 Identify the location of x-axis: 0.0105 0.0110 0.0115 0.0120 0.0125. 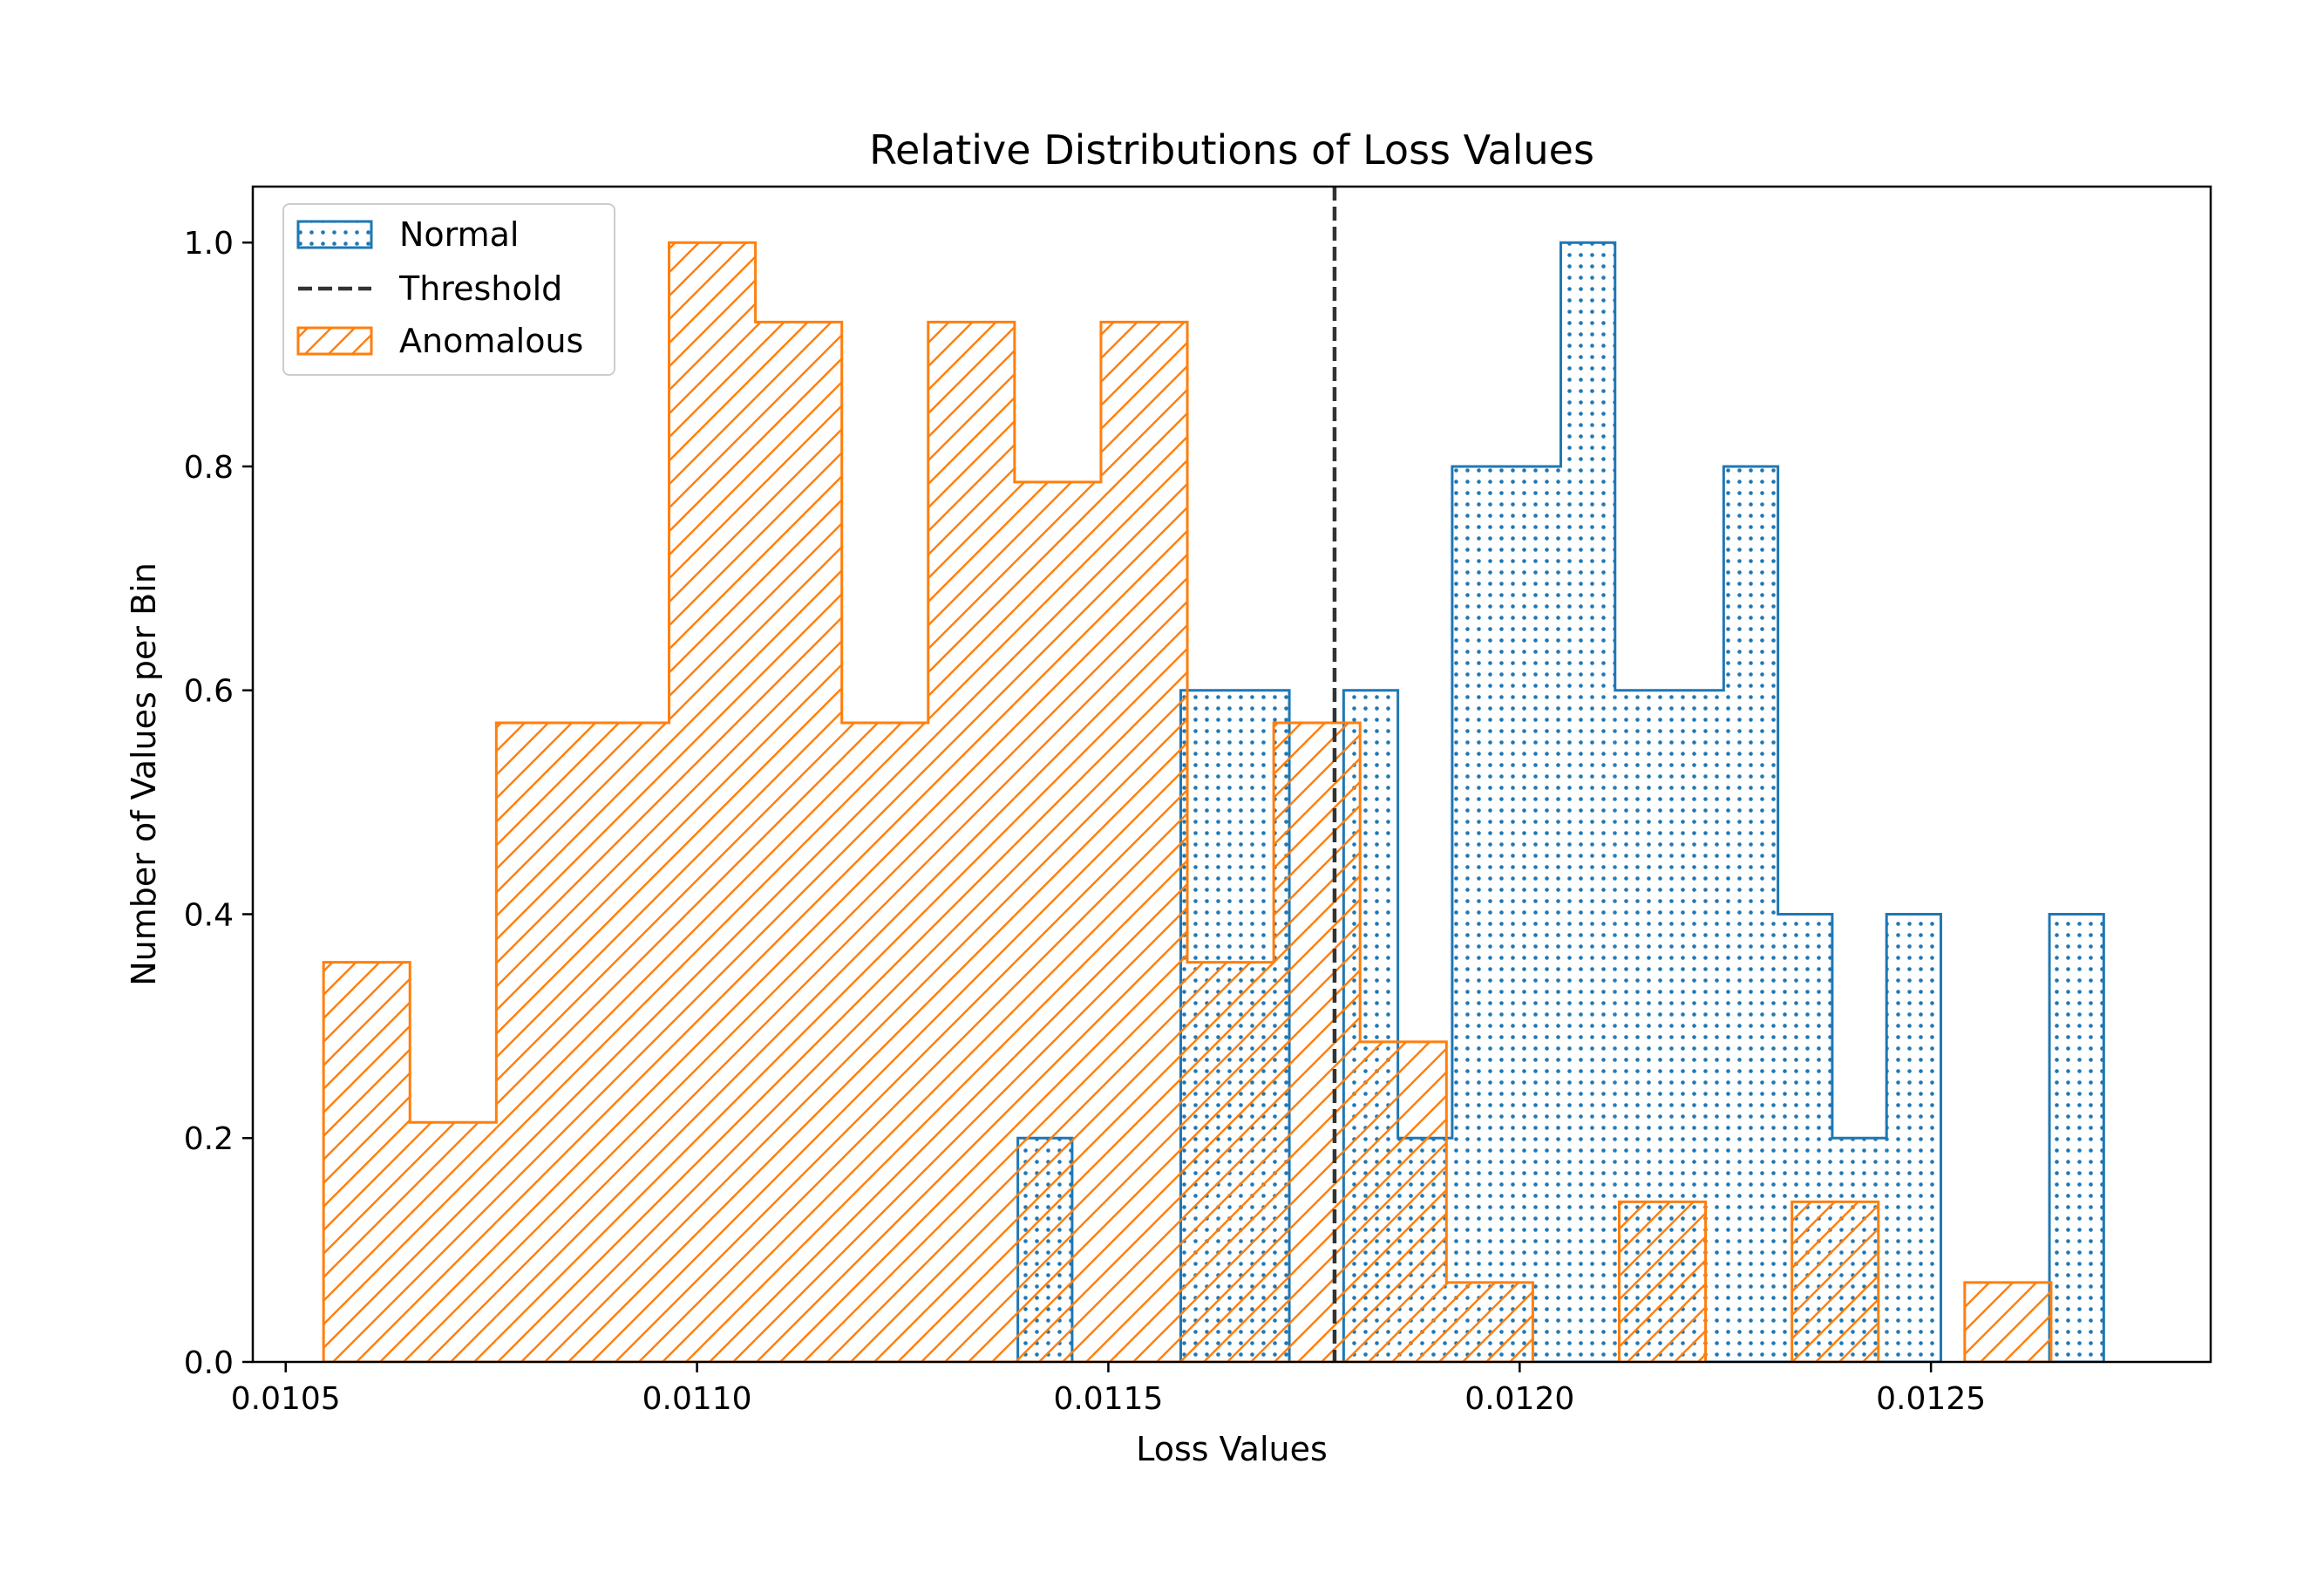
(1108, 1390).